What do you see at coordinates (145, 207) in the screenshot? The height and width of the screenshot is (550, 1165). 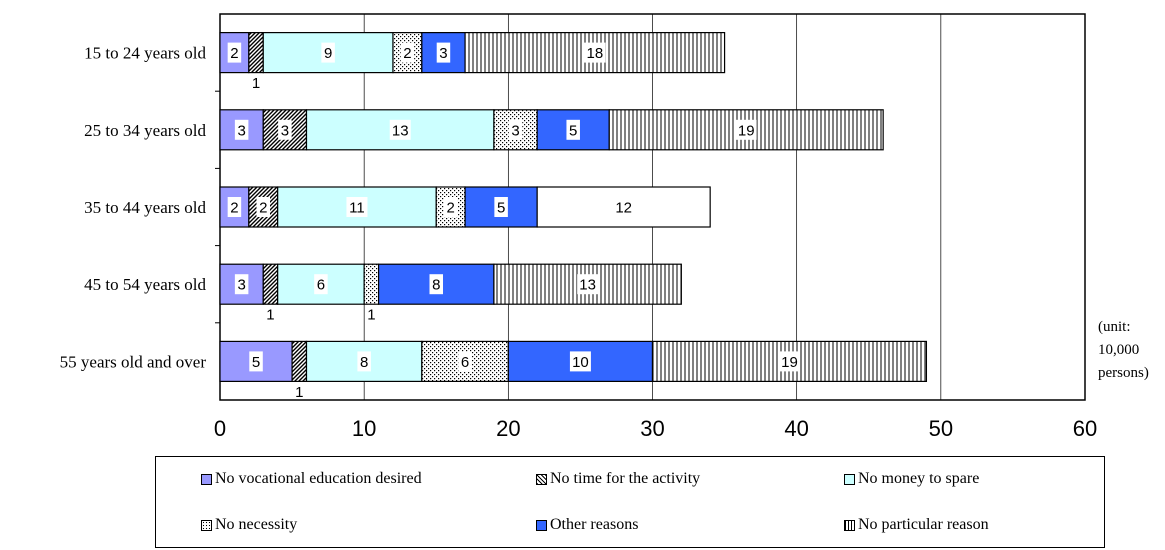 I see `category-label: 35 to 44 years old` at bounding box center [145, 207].